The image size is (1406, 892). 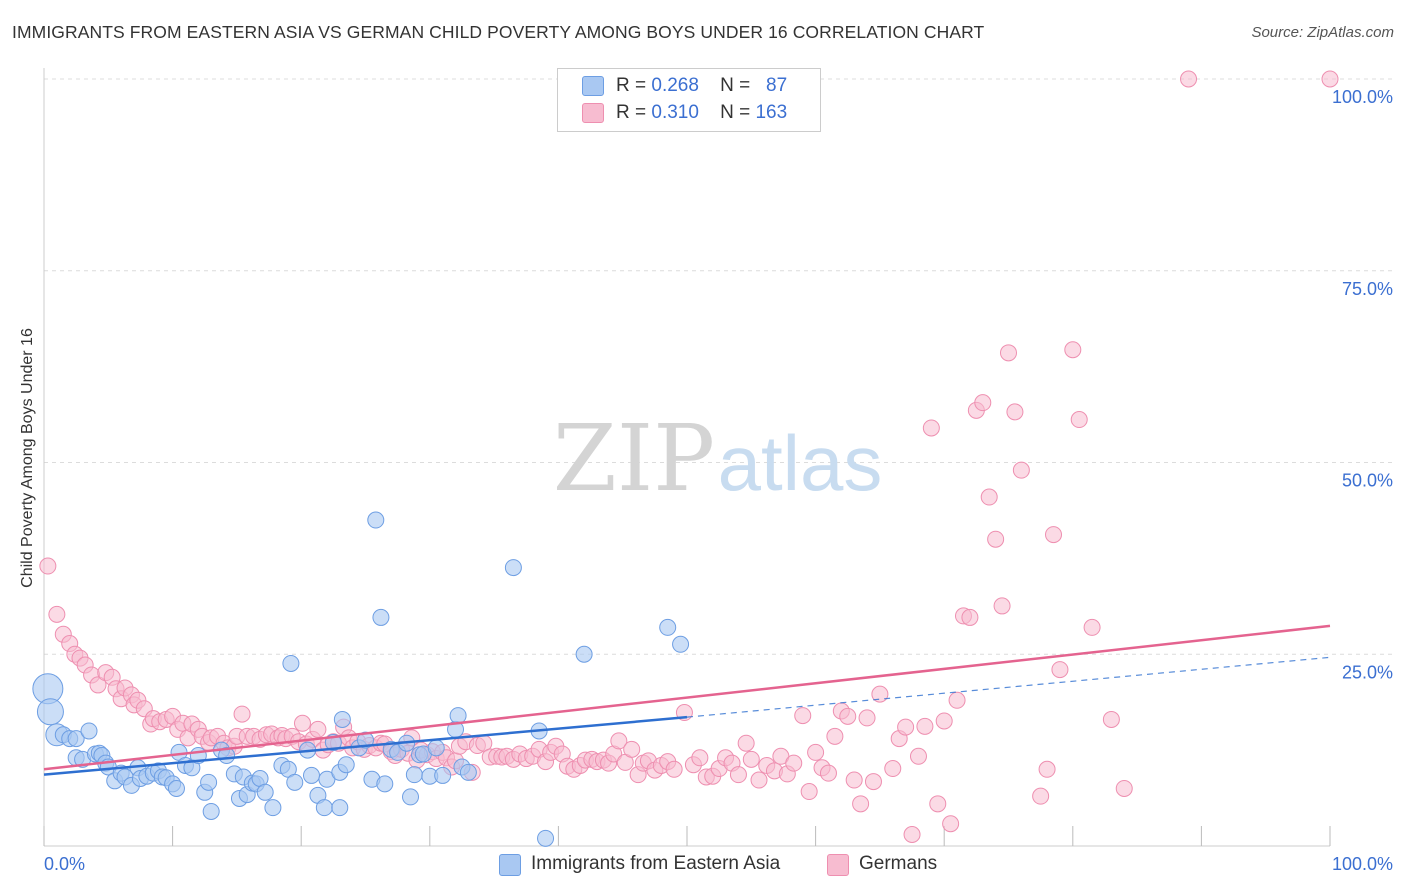 I want to click on y-tick-label: 100.0%, so click(x=1362, y=97).